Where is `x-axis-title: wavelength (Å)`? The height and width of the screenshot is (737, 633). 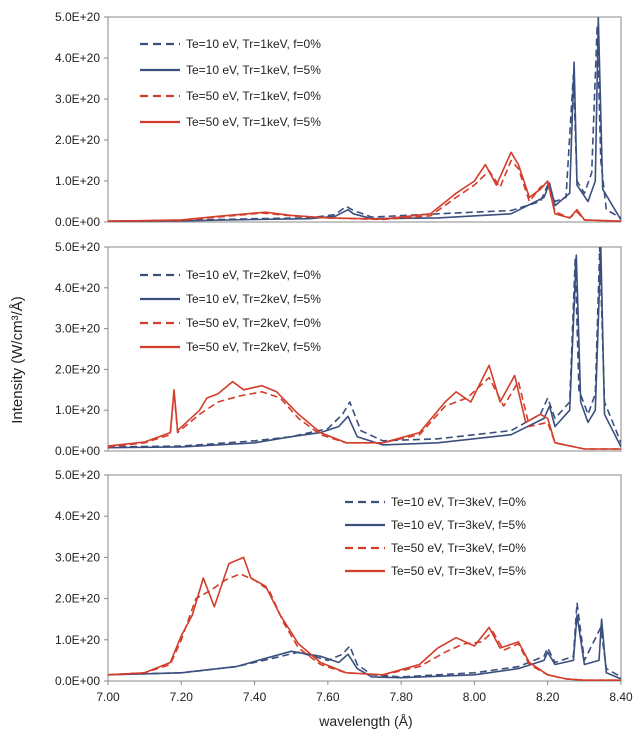
x-axis-title: wavelength (Å) is located at coordinates (365, 721).